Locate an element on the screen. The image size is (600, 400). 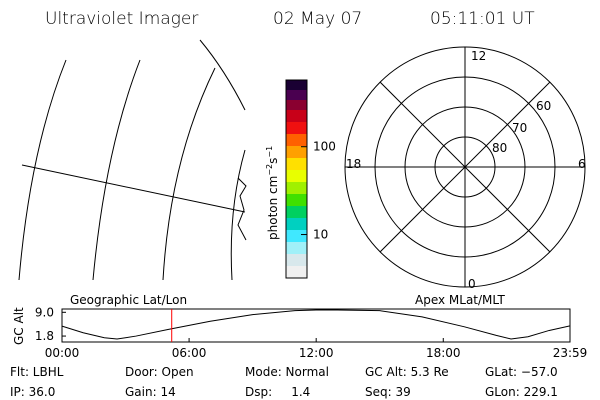
status-field: GC Alt: 5.3 Re is located at coordinates (407, 372).